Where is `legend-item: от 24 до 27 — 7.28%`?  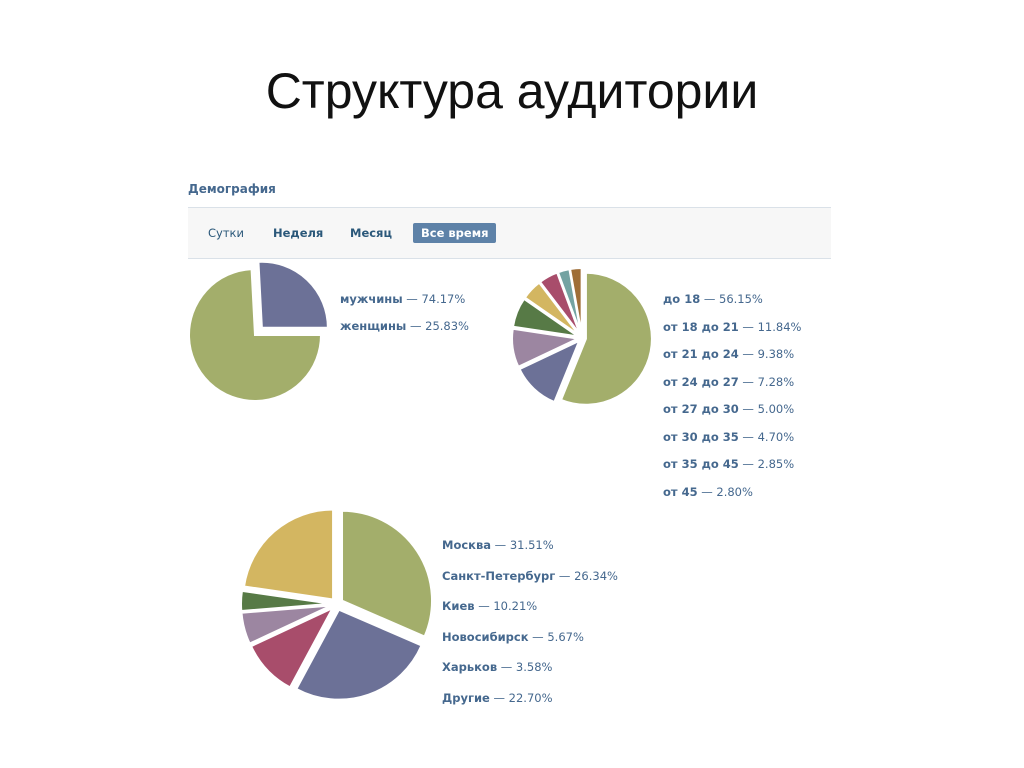 legend-item: от 24 до 27 — 7.28% is located at coordinates (728, 382).